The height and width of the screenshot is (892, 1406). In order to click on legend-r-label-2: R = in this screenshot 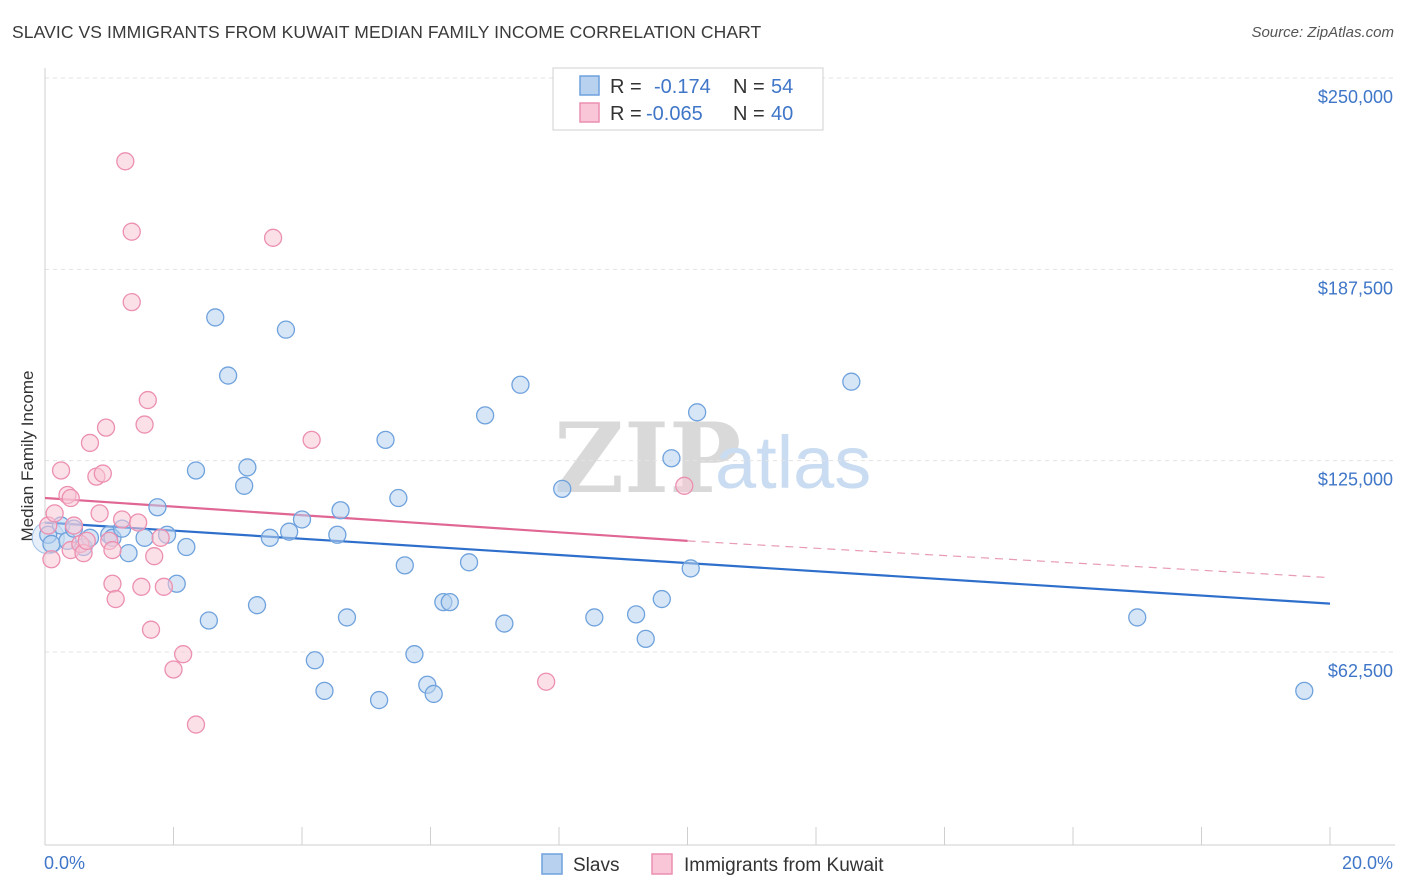, I will do `click(626, 114)`.